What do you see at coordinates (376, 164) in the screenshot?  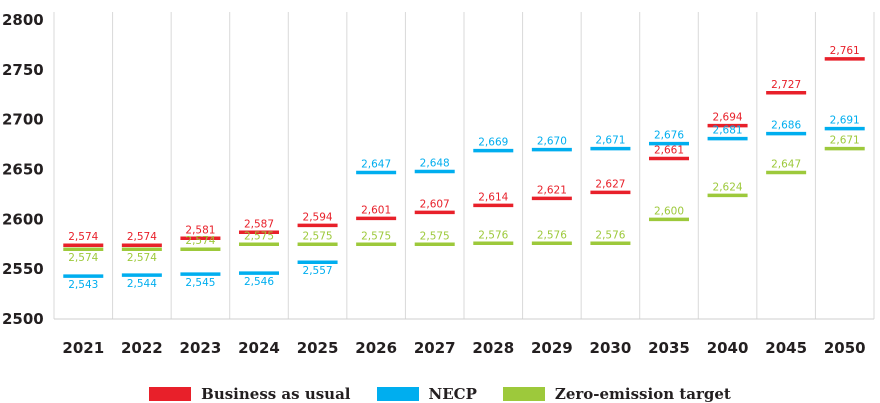 I see `data-label-necp: 2,647` at bounding box center [376, 164].